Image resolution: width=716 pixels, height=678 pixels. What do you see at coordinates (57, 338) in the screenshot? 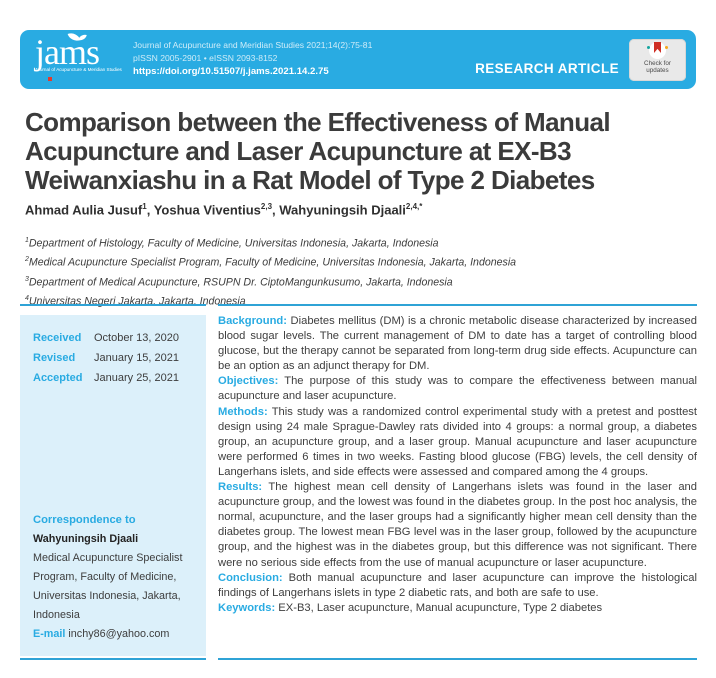
I see `history-label: Received` at bounding box center [57, 338].